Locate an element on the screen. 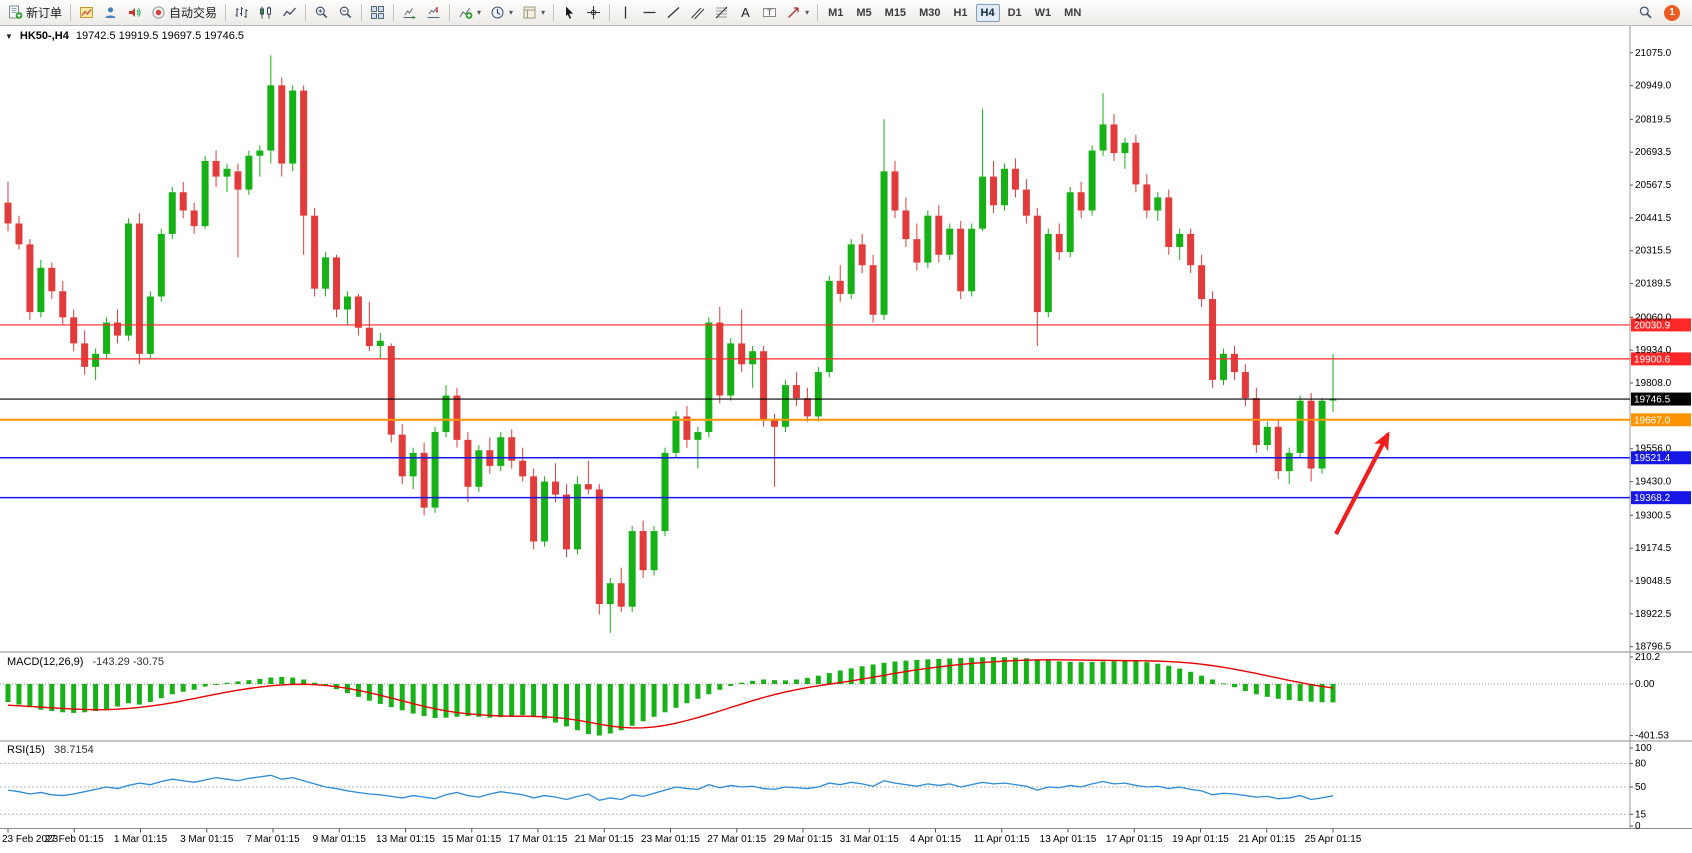  template-icon is located at coordinates (529, 12).